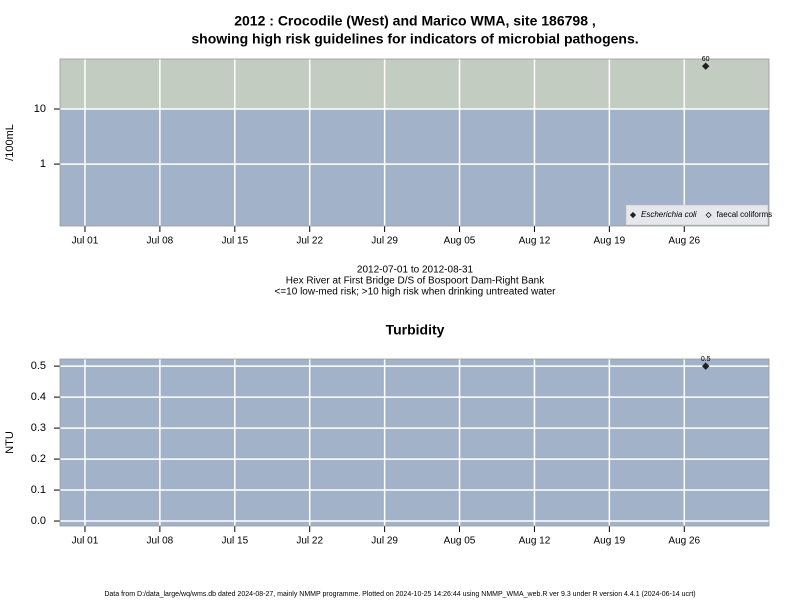  I want to click on legend-label: Escherichia coli, so click(669, 214).